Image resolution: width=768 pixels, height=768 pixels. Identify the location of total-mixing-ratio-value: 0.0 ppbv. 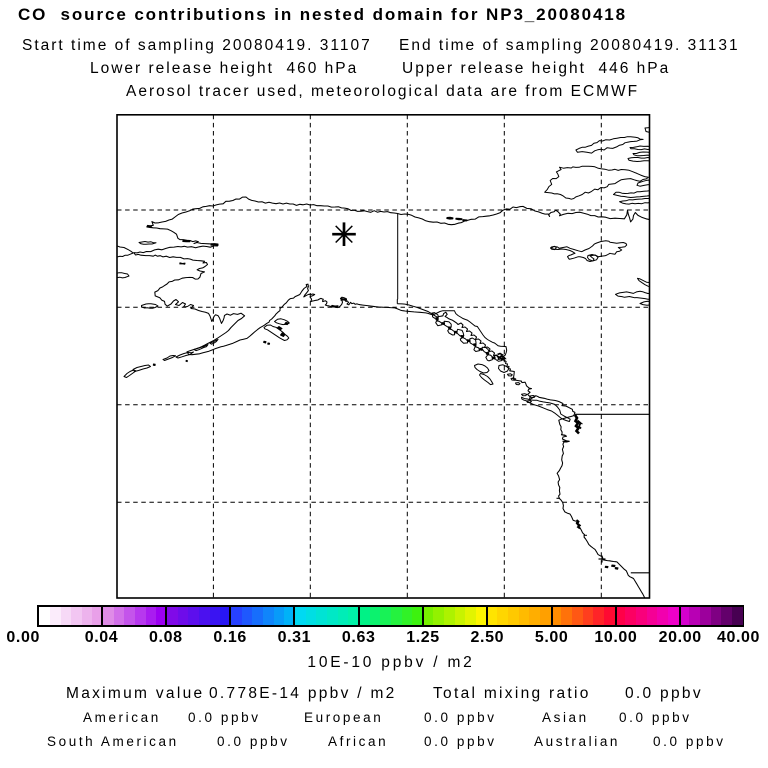
(664, 693).